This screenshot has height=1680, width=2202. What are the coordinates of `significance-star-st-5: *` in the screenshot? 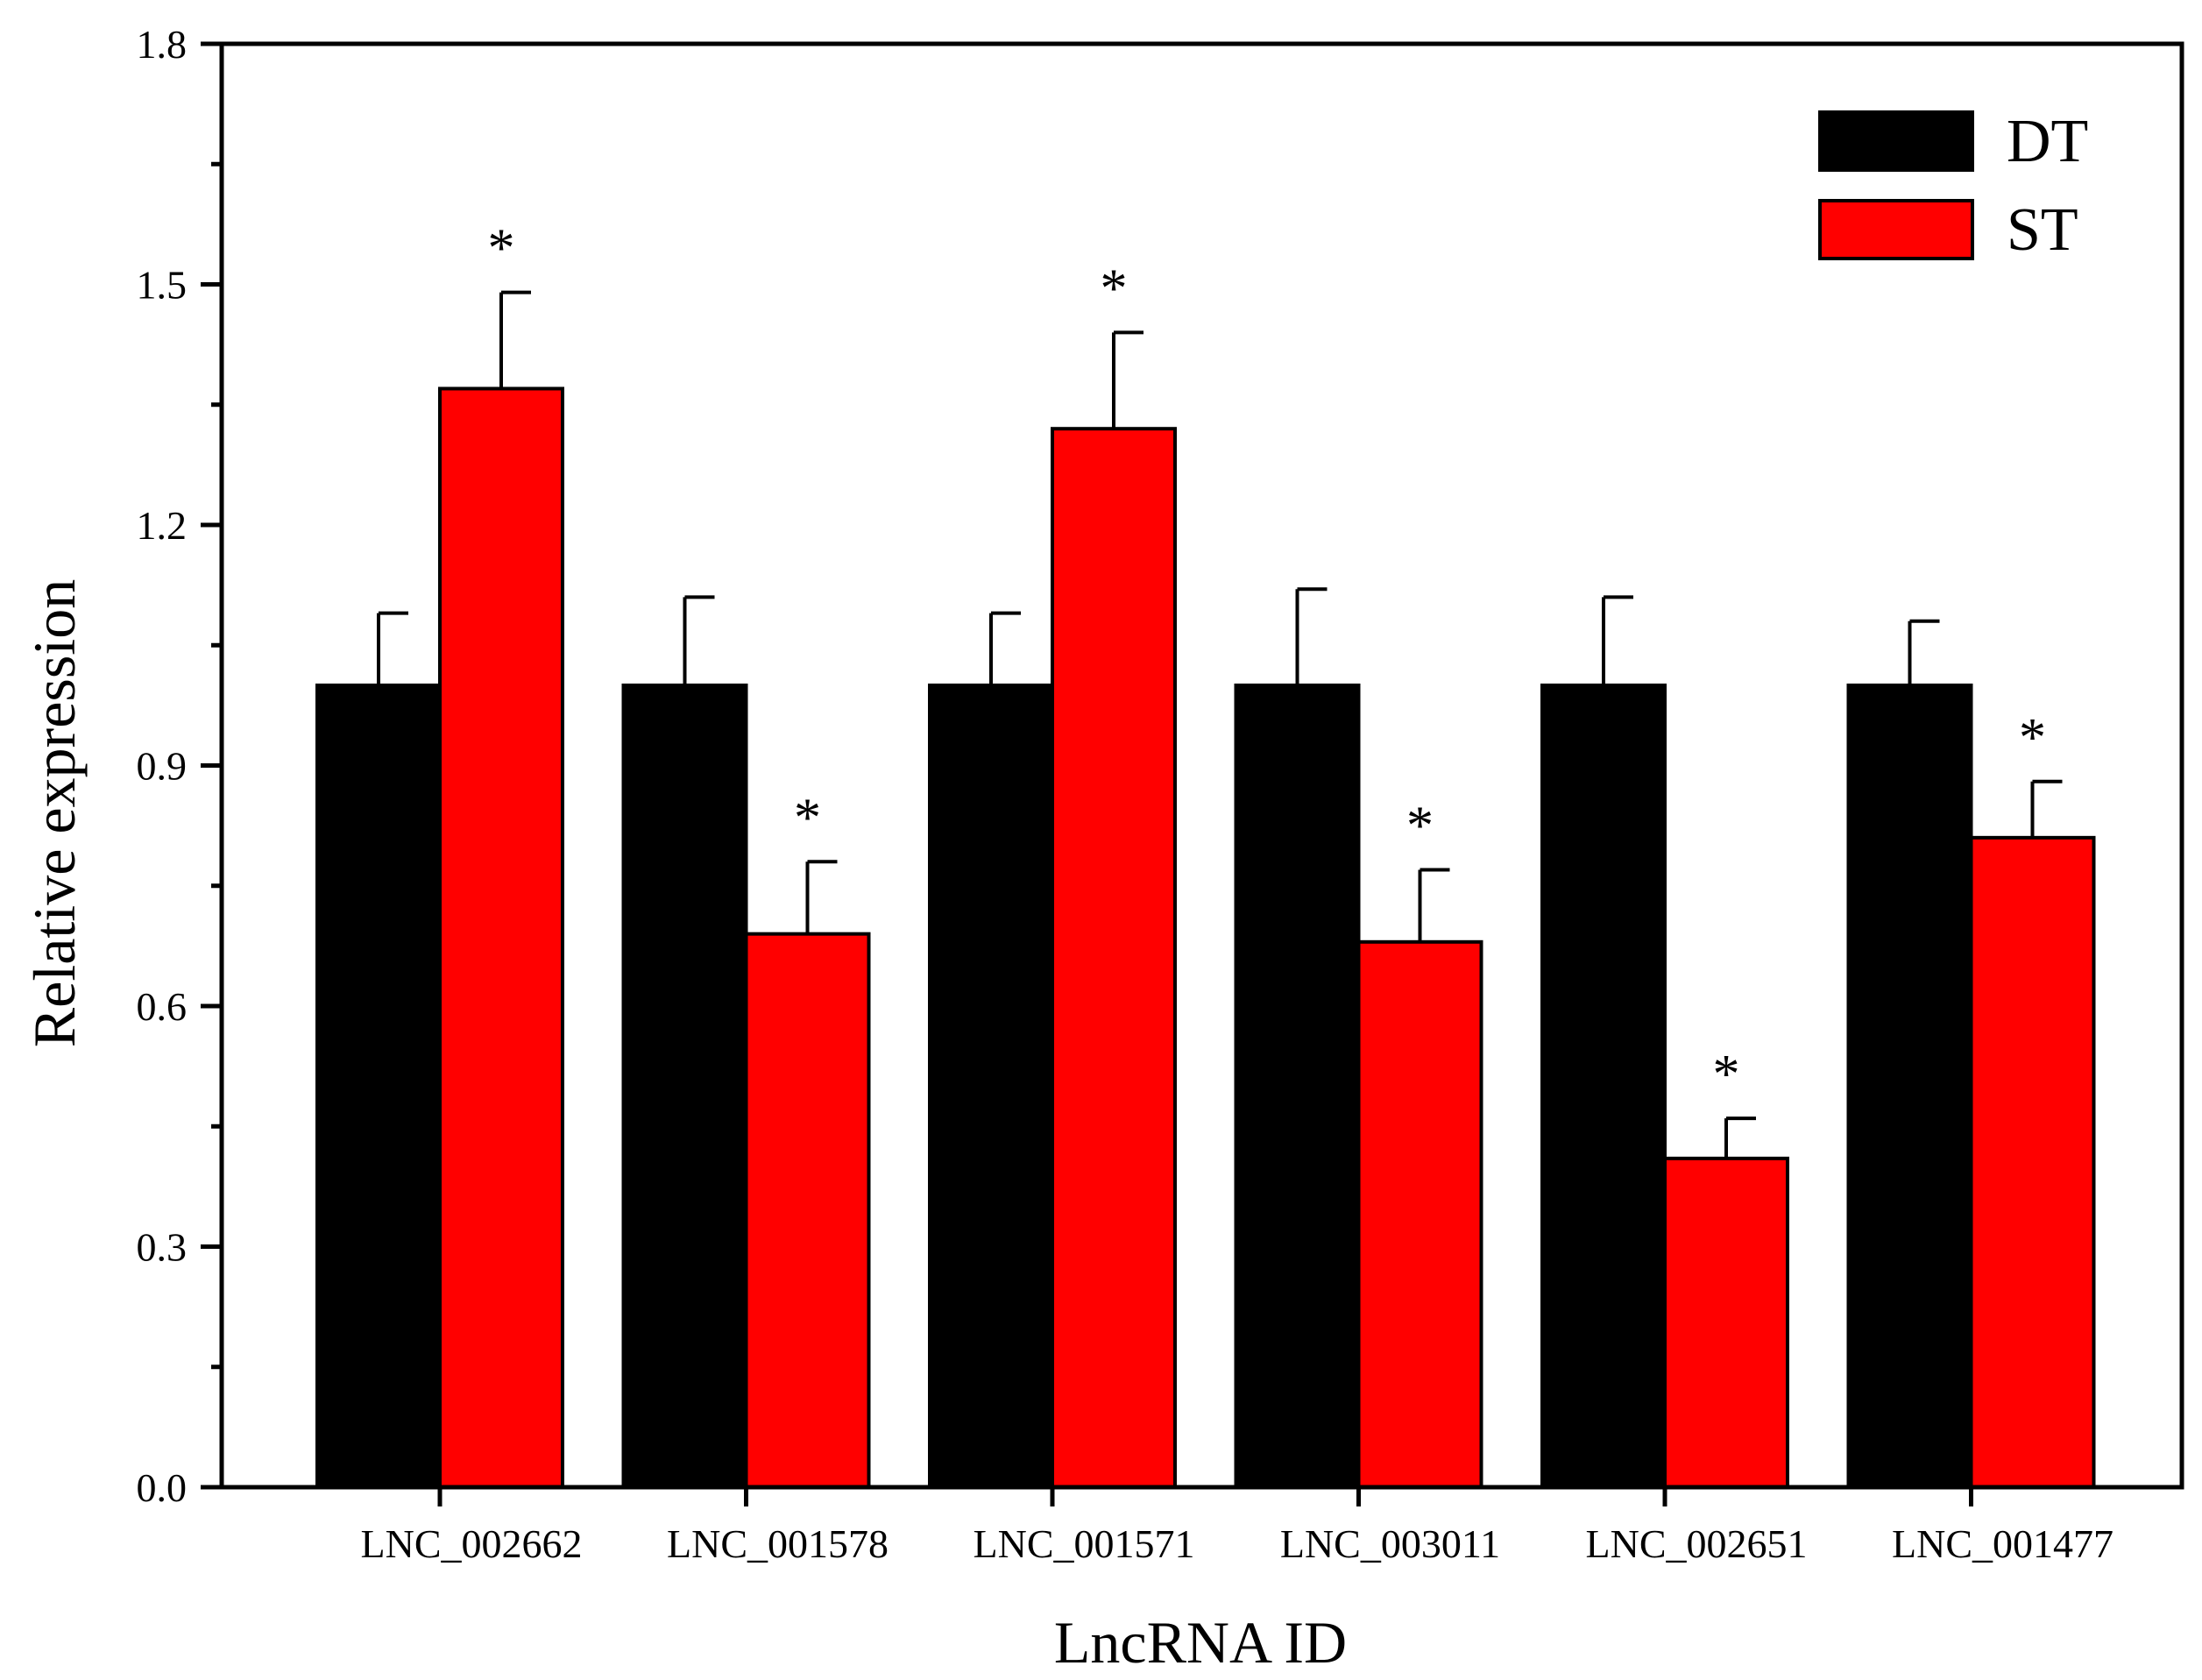 It's located at (2032, 738).